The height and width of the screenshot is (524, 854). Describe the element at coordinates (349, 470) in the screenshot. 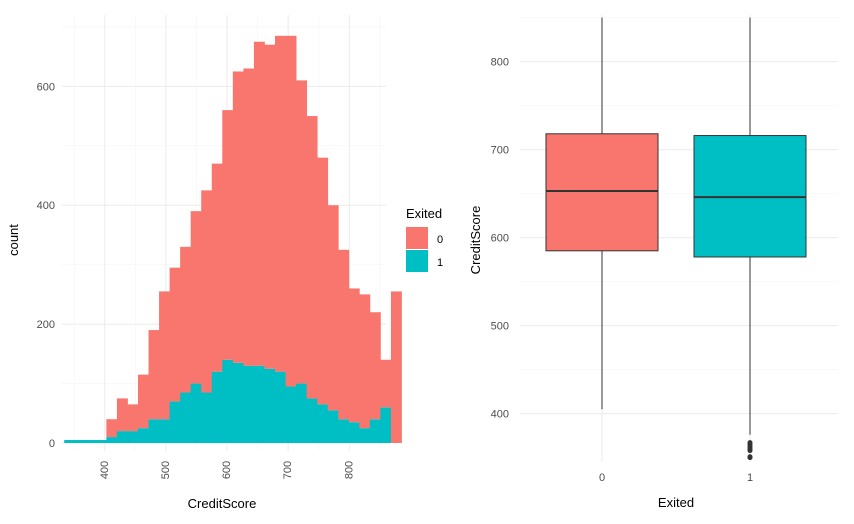

I see `x-tick-label: 800` at that location.